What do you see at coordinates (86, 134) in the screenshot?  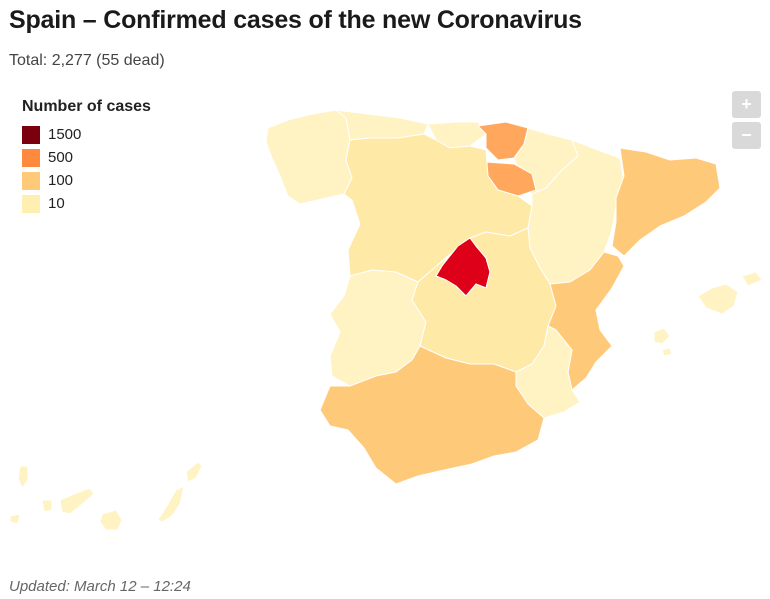 I see `legend-item: 1500` at bounding box center [86, 134].